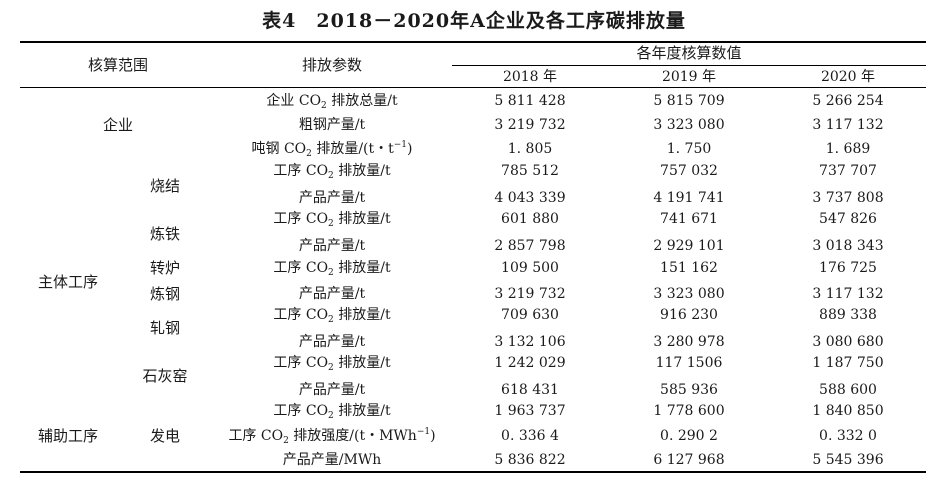 The height and width of the screenshot is (486, 948). What do you see at coordinates (689, 53) in the screenshot?
I see `header-values-group: 各年度核算数值` at bounding box center [689, 53].